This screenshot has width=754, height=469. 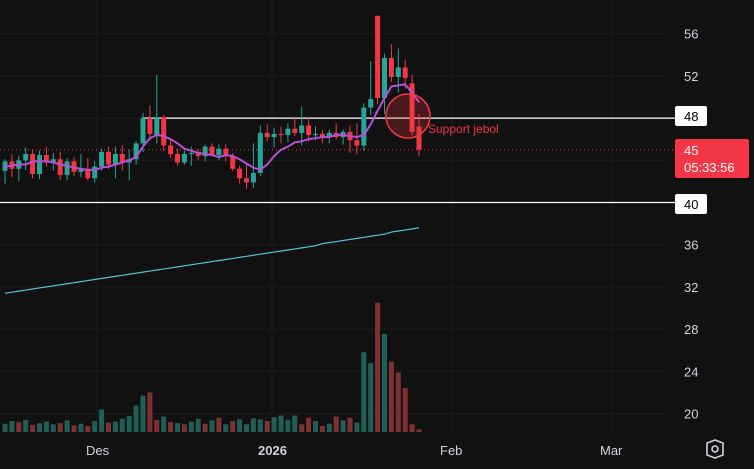 What do you see at coordinates (691, 224) in the screenshot?
I see `price-axis: 20 24 28 32 36 52 56` at bounding box center [691, 224].